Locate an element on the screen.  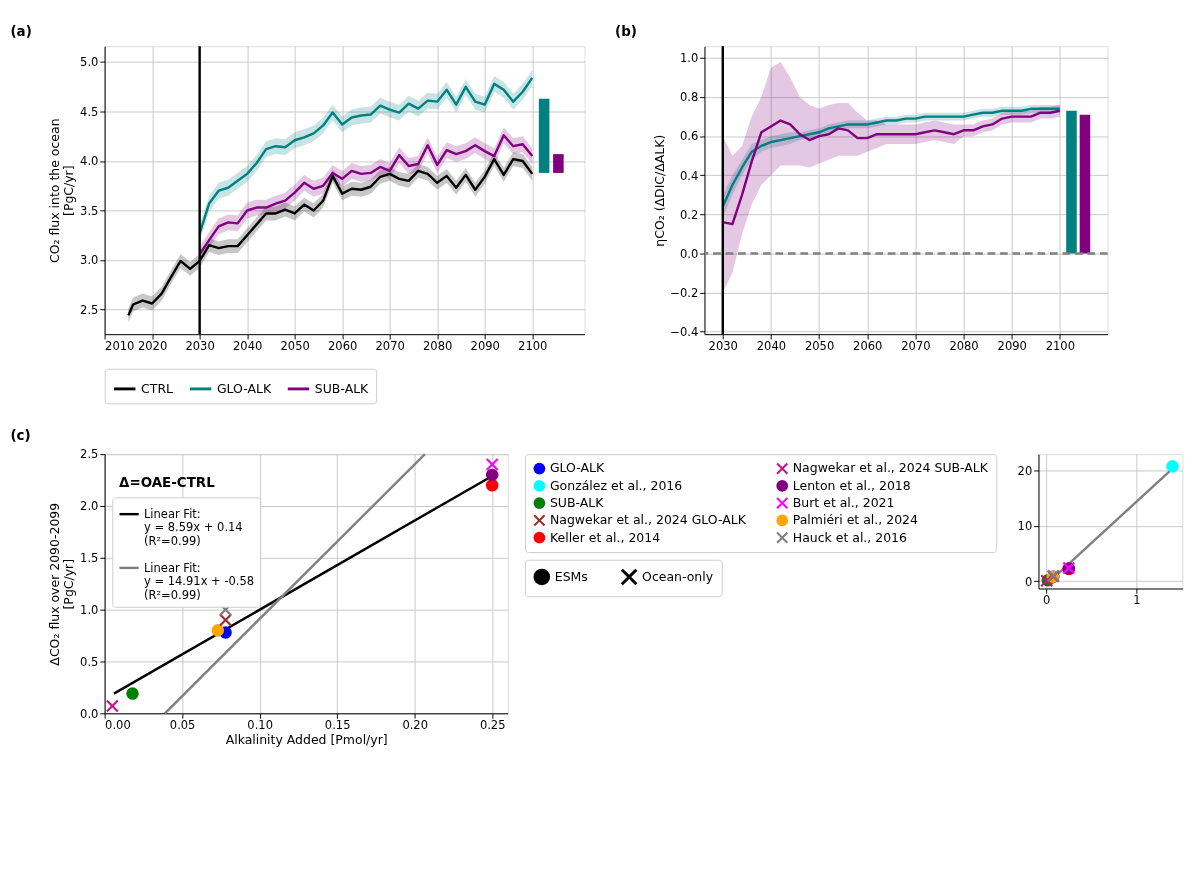
legend-label: Linear Fit: y = 14.91x + -0.58 (R²=0.99) is located at coordinates (199, 581).